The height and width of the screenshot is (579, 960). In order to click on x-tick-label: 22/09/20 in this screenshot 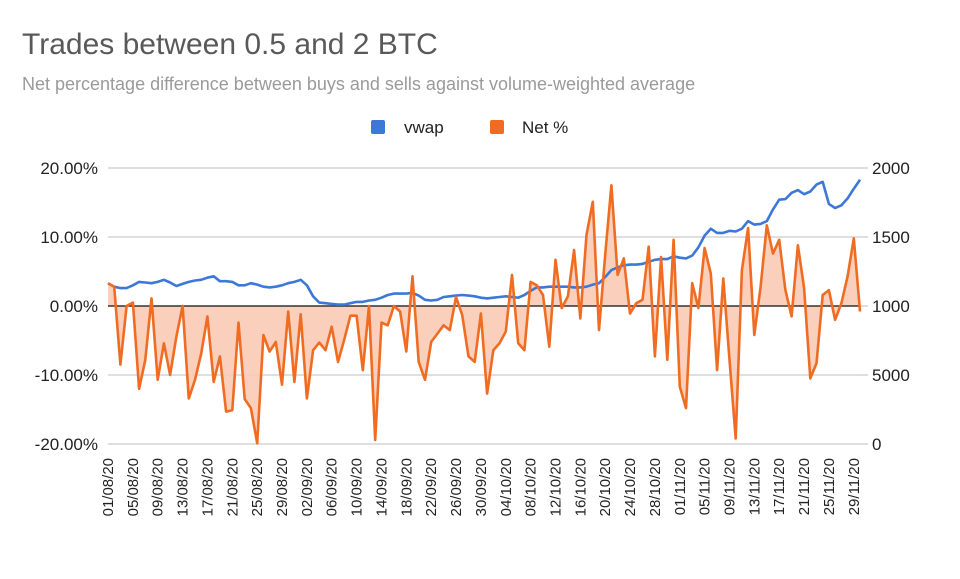, I will do `click(431, 487)`.